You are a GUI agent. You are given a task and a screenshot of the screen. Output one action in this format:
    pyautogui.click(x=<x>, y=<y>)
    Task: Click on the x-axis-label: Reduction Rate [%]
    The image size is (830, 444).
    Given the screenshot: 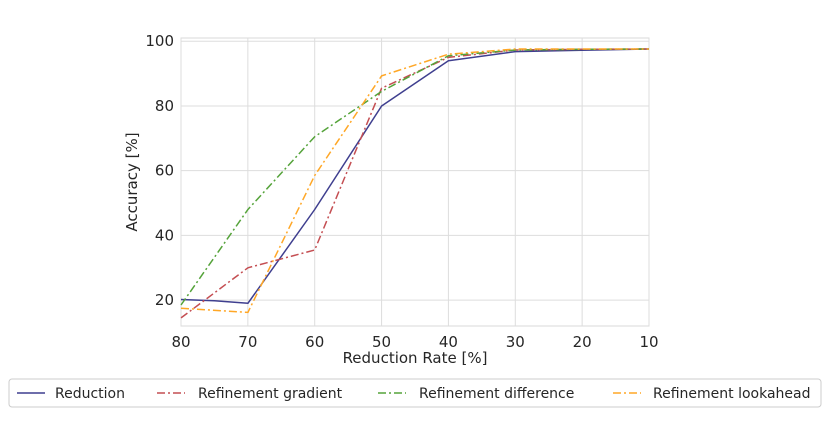 What is the action you would take?
    pyautogui.click(x=415, y=358)
    